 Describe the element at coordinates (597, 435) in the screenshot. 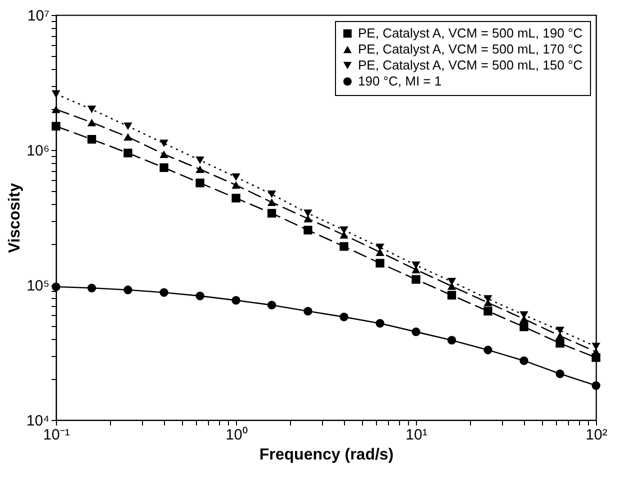

I see `x-tick-label: 10²` at that location.